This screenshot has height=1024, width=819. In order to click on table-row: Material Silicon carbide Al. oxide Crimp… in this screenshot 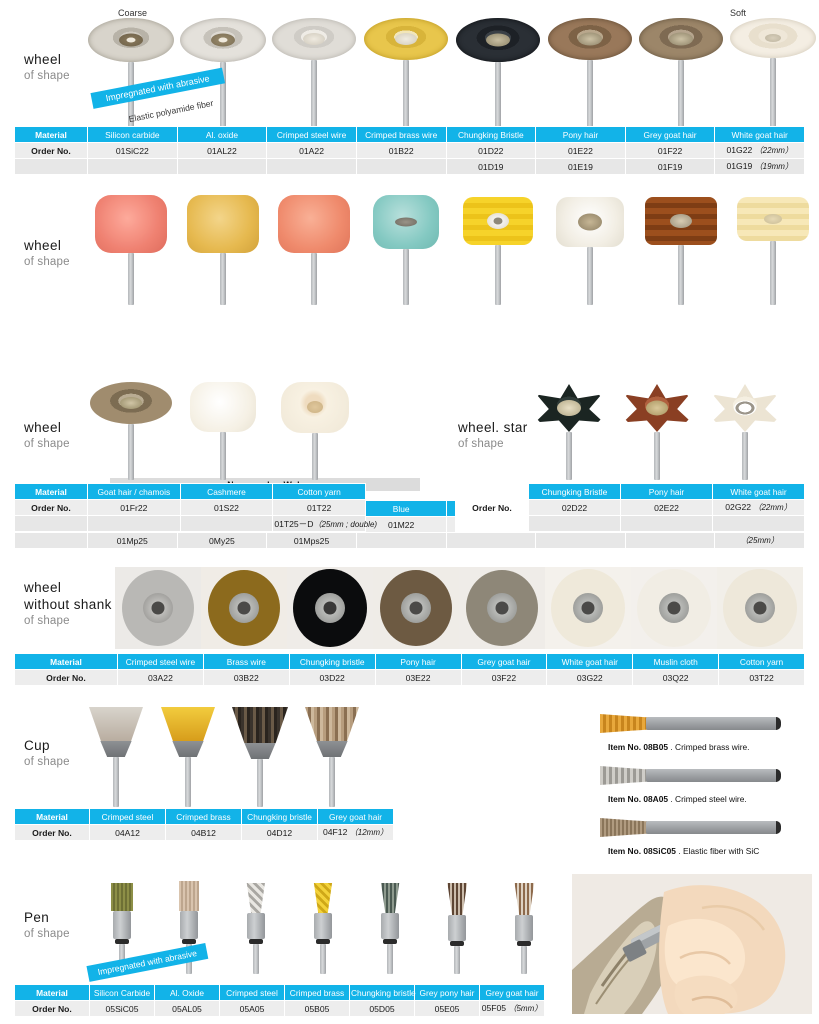, I will do `click(409, 134)`.